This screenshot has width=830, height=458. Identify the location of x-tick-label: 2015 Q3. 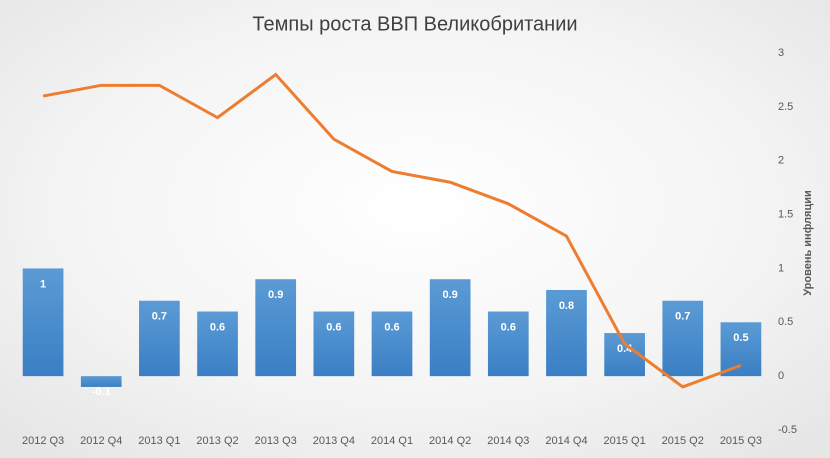
(741, 441).